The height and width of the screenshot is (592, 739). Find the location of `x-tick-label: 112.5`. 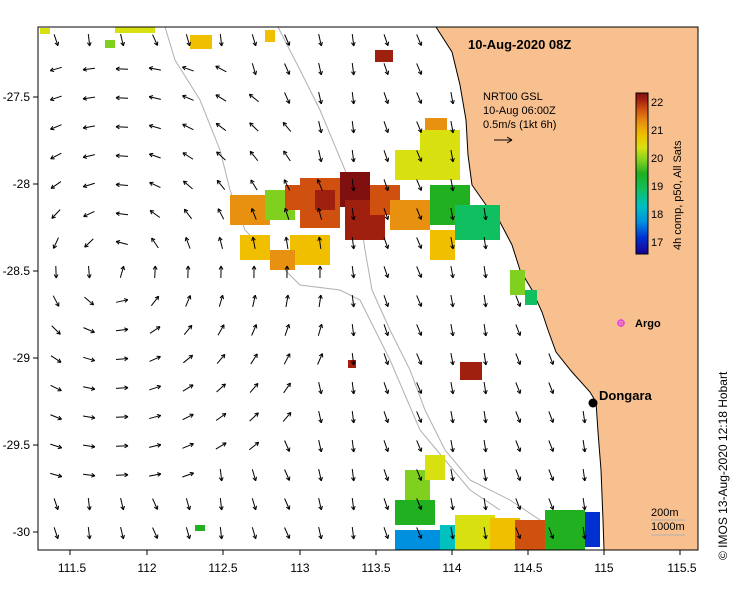

x-tick-label: 112.5 is located at coordinates (222, 568).